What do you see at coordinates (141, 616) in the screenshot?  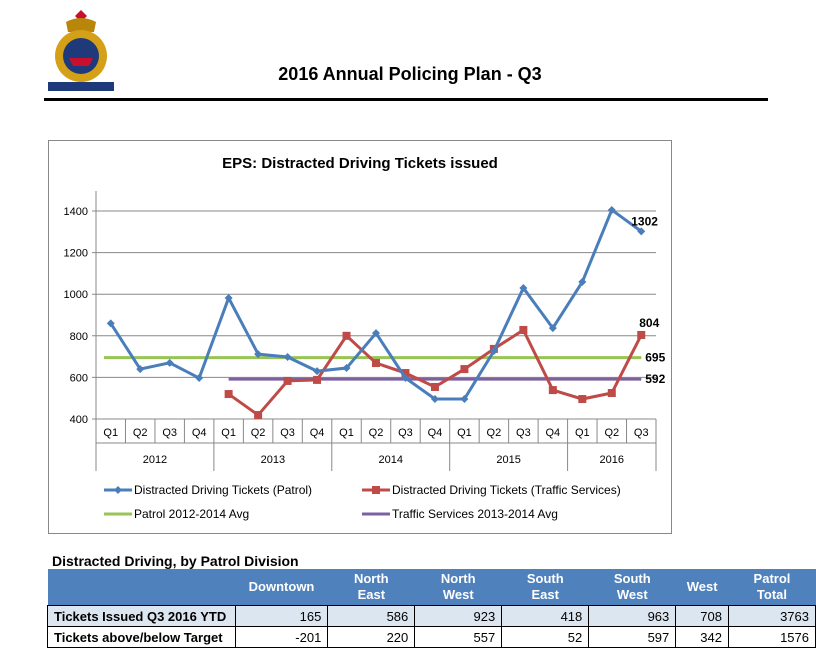 I see `row-label: Tickets Issued Q3 2016 YTD` at bounding box center [141, 616].